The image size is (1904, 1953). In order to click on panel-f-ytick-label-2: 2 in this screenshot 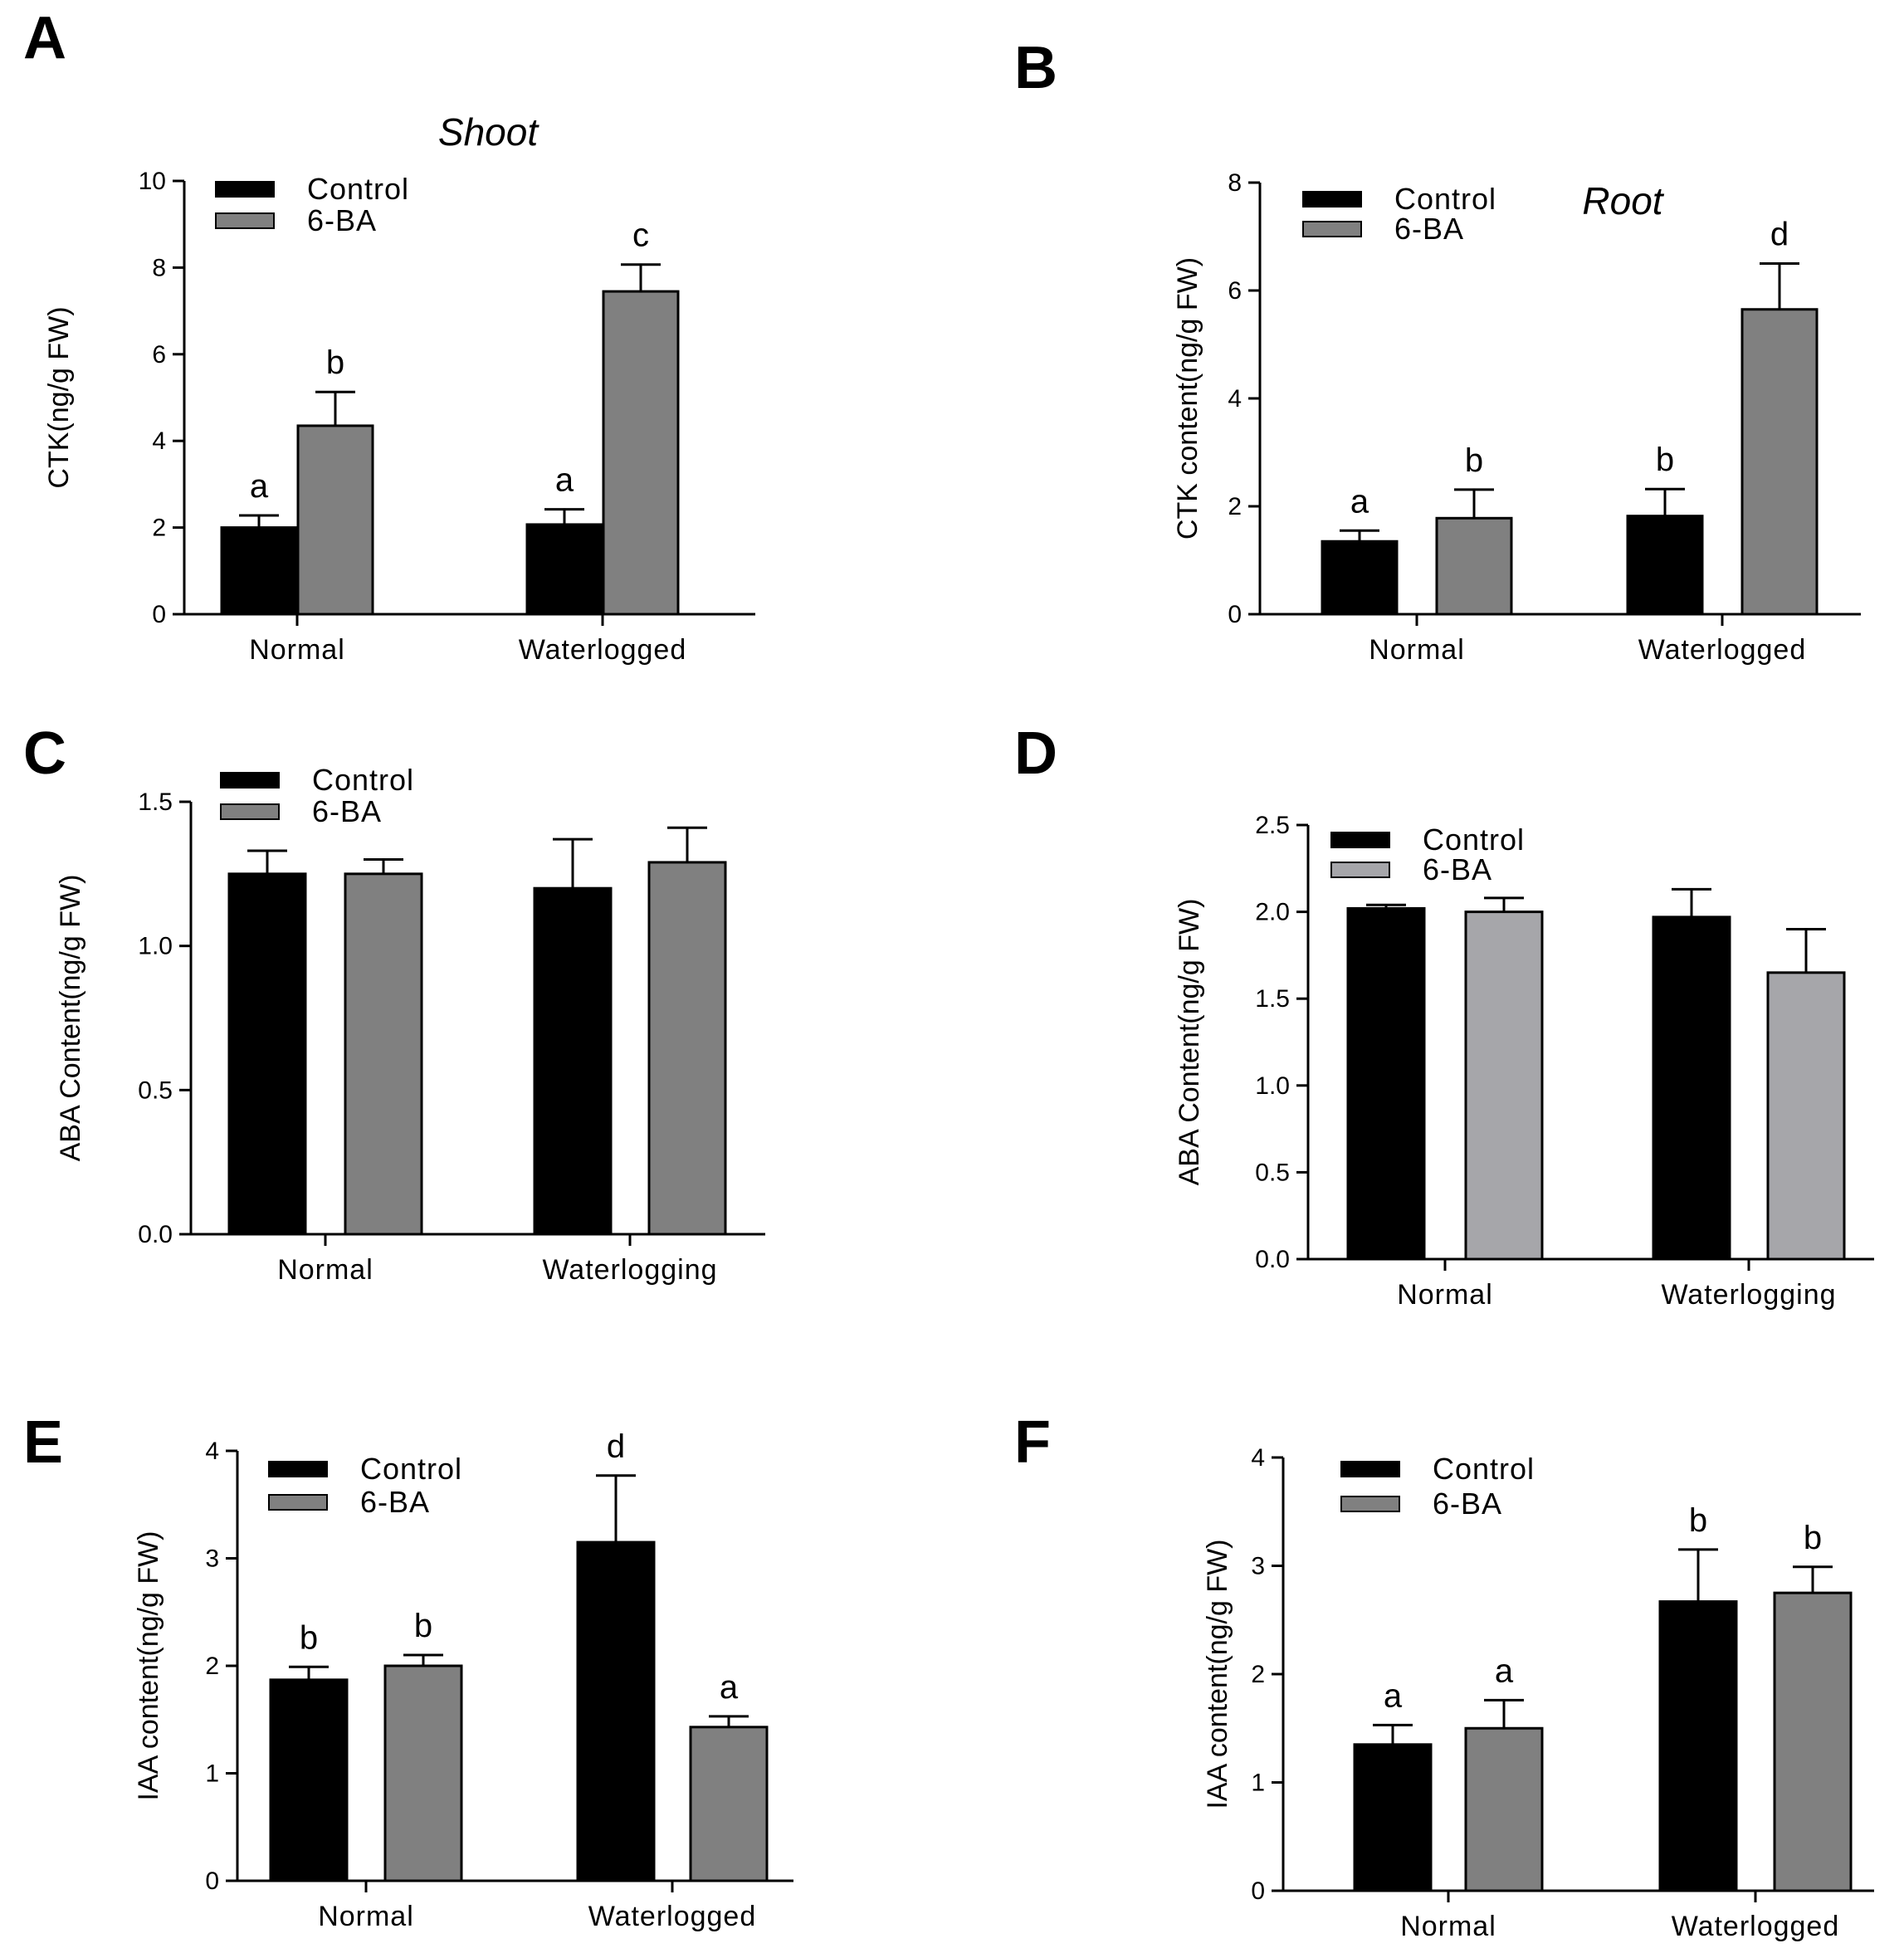, I will do `click(1258, 1674)`.